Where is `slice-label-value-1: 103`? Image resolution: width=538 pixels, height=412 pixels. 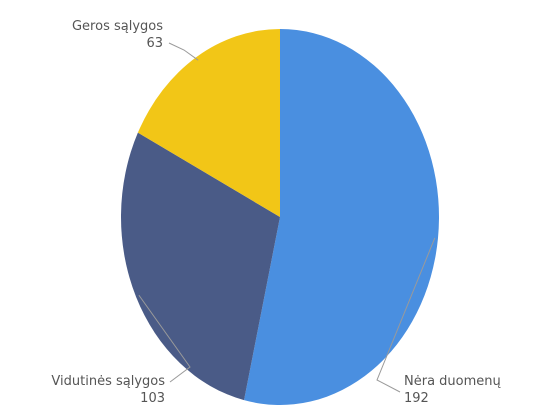 slice-label-value-1: 103 is located at coordinates (152, 398).